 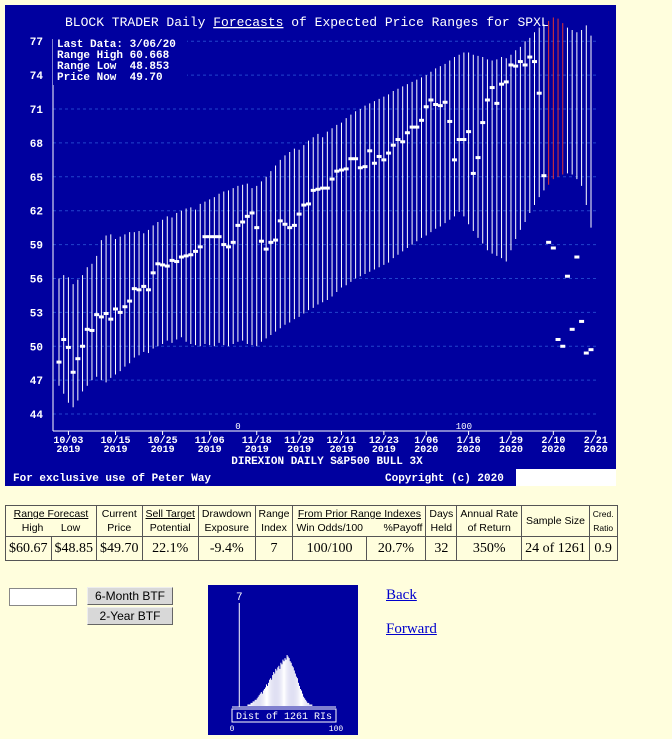 What do you see at coordinates (396, 548) in the screenshot?
I see `value-payoff: 20.7%` at bounding box center [396, 548].